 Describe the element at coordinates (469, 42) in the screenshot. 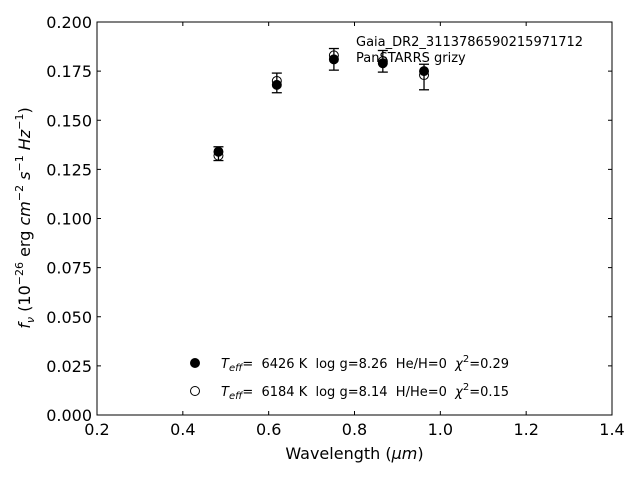

I see `annotation-target-name: Gaia_DR2_3113786590215971712` at that location.